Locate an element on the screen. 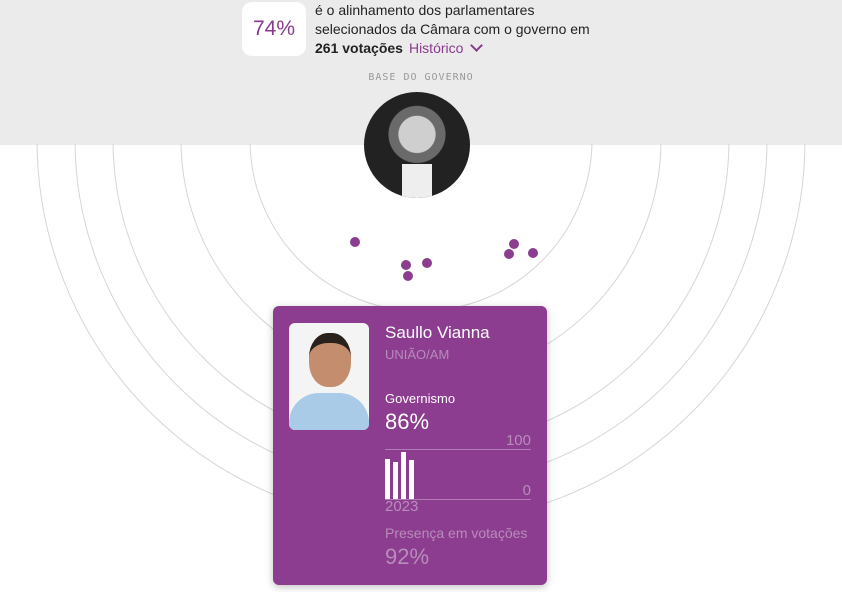 This screenshot has height=592, width=842. votes-count: 261 votações is located at coordinates (359, 48).